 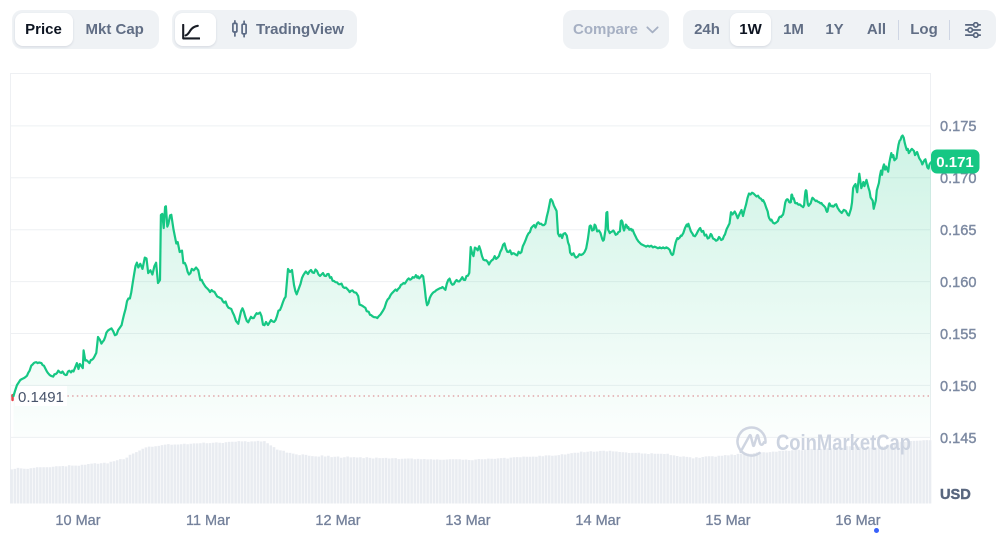 I want to click on svg-text: 0.155, so click(x=958, y=335).